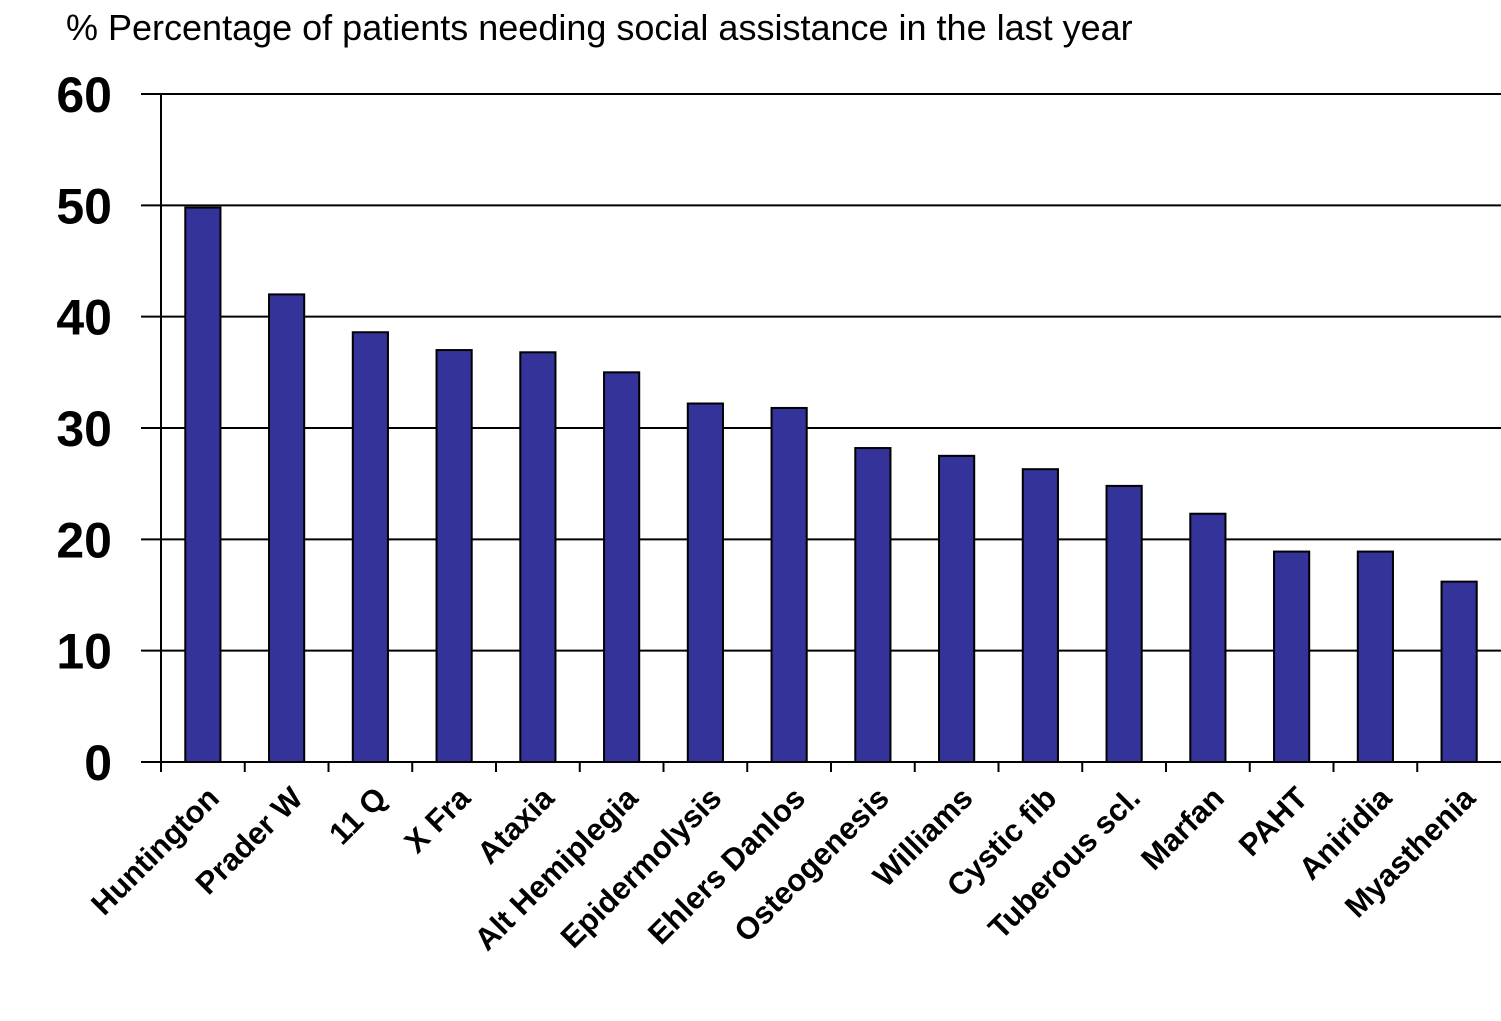 This screenshot has height=1021, width=1501. What do you see at coordinates (84, 206) in the screenshot?
I see `y-tick-label: 50` at bounding box center [84, 206].